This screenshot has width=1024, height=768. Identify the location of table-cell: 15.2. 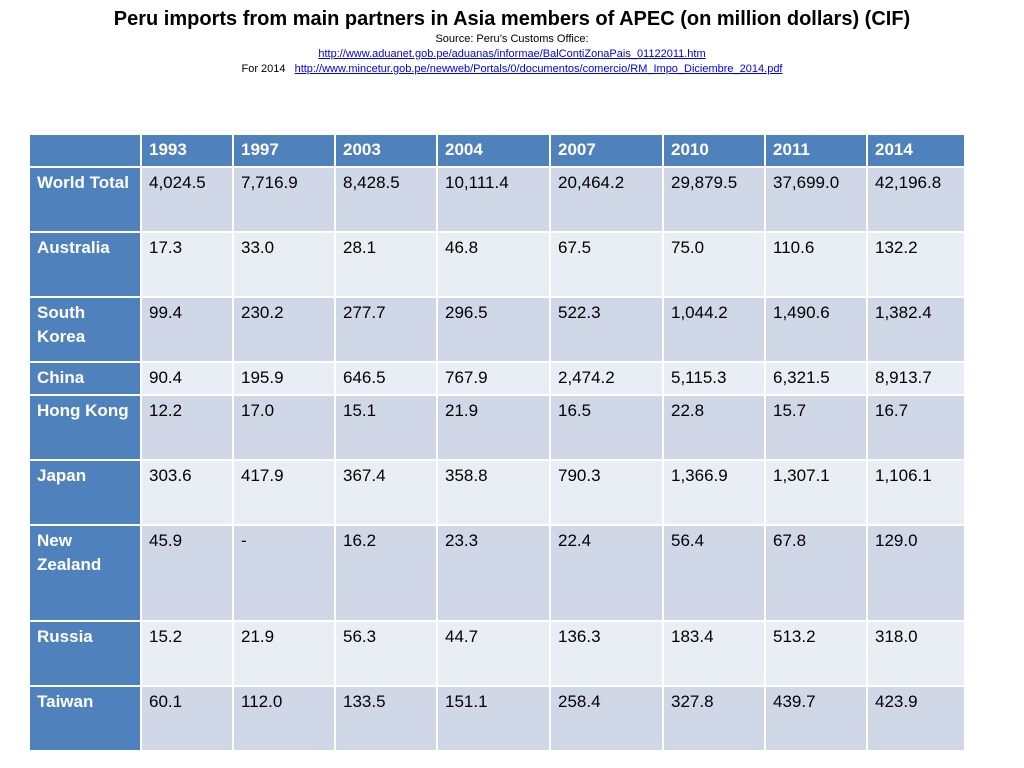
(187, 653).